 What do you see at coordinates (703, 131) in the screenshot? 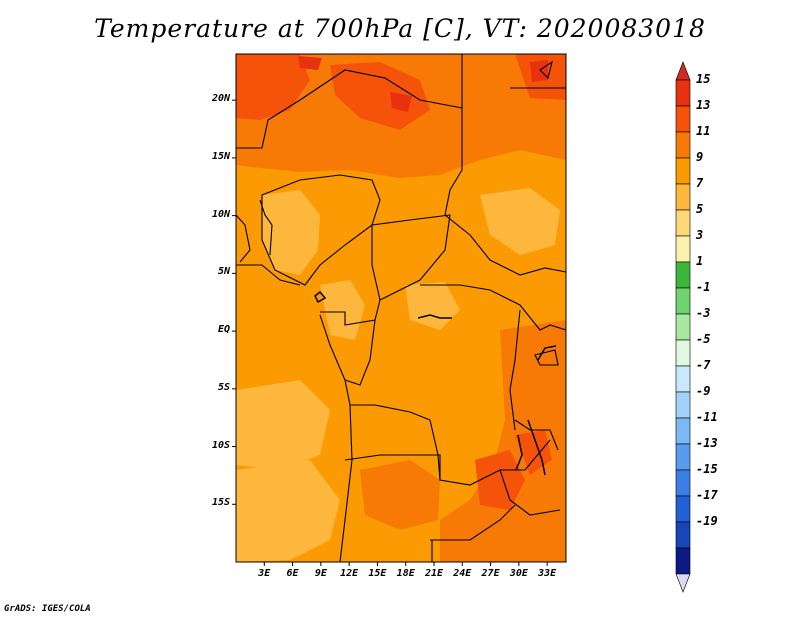
I see `colorbar-label: 11` at bounding box center [703, 131].